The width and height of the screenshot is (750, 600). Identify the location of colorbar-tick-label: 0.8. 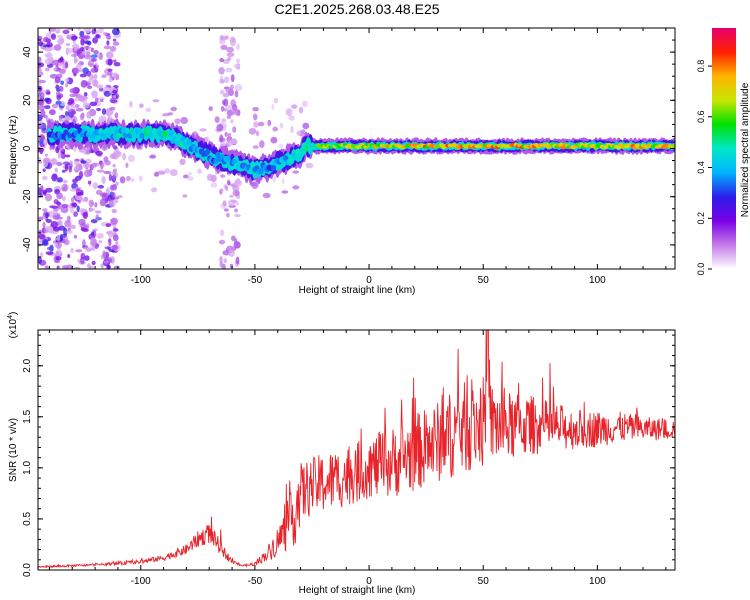
(701, 66).